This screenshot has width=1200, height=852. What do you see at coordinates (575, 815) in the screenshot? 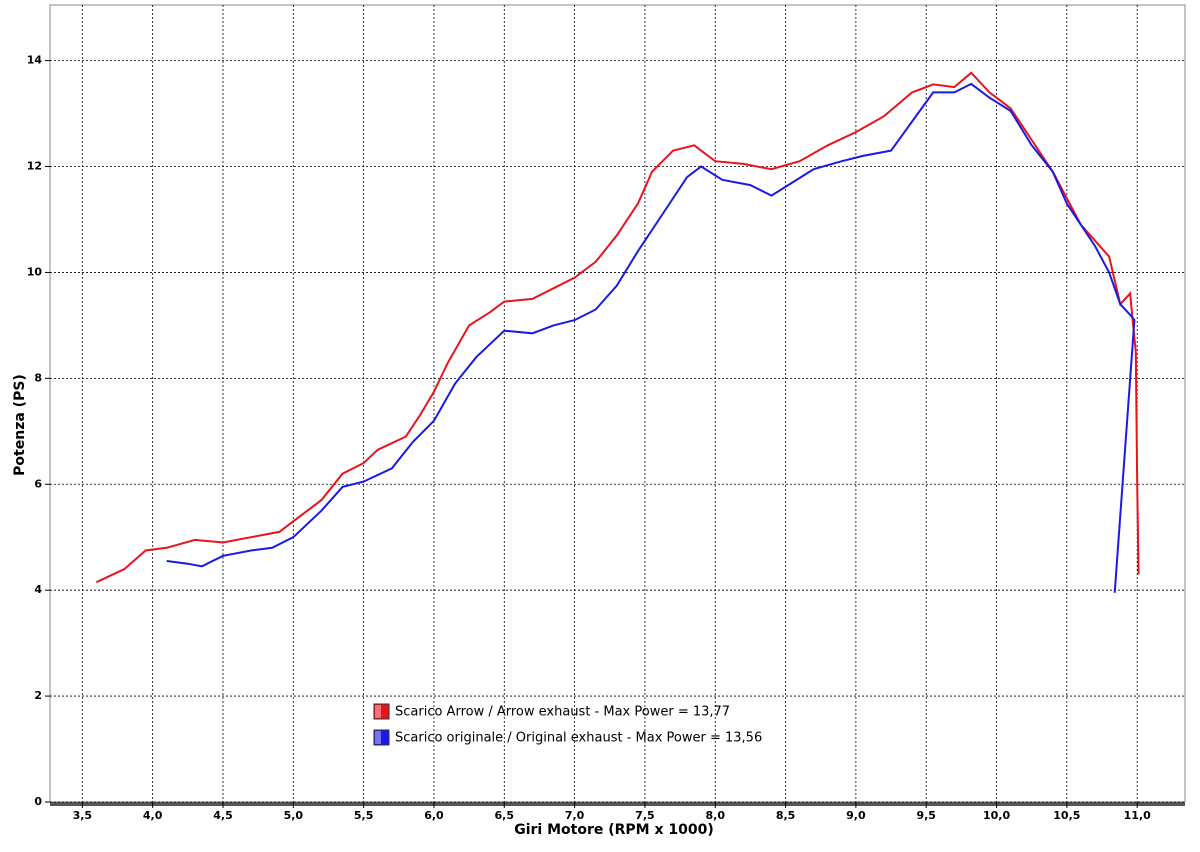
I see `x-tick-label: 7,0` at bounding box center [575, 815].